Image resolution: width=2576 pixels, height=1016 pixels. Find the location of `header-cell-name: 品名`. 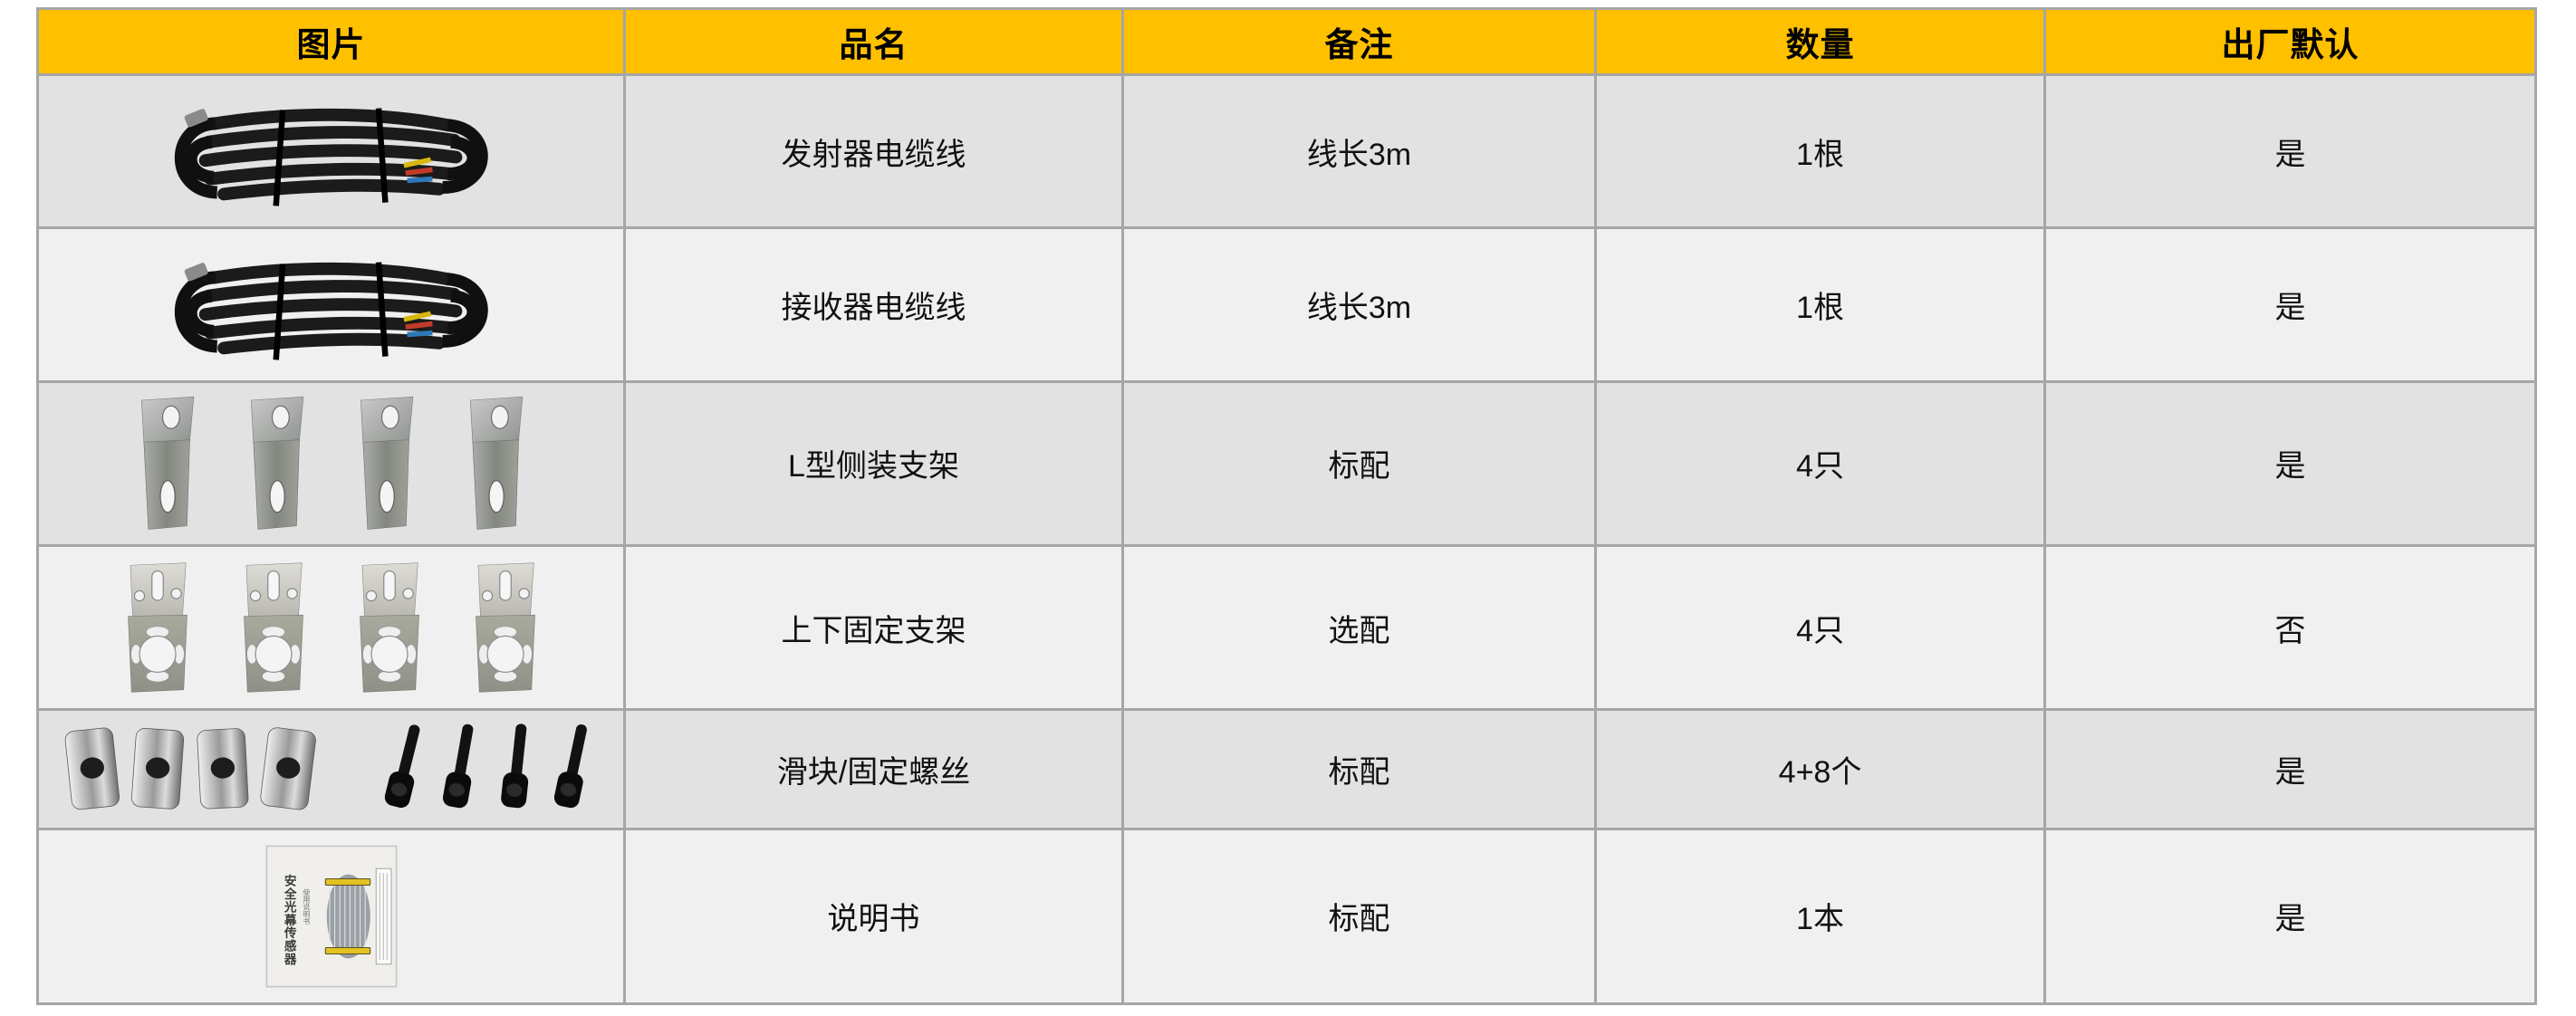

header-cell-name: 品名 is located at coordinates (873, 41).